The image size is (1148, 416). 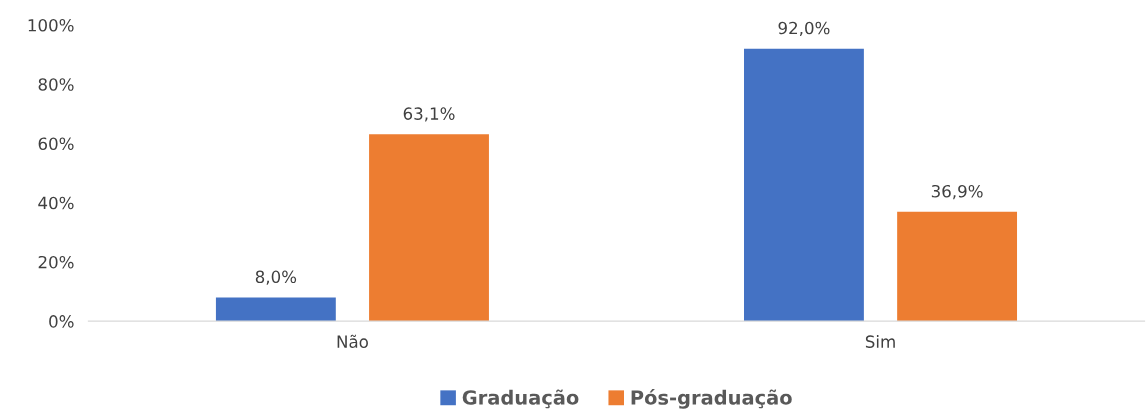 What do you see at coordinates (429, 114) in the screenshot?
I see `data-label: 63,1%` at bounding box center [429, 114].